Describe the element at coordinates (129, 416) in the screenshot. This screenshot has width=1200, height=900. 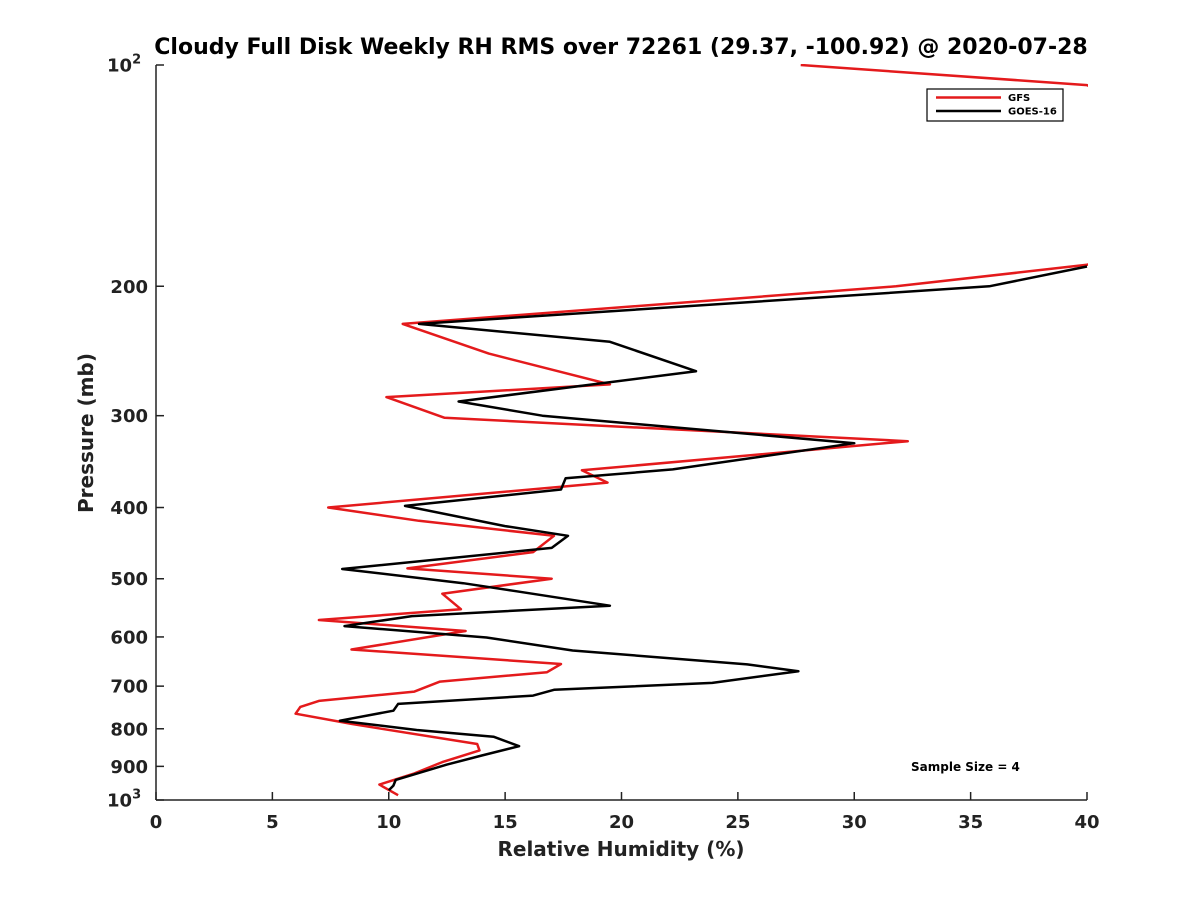
I see `y-tick-label: 300` at that location.